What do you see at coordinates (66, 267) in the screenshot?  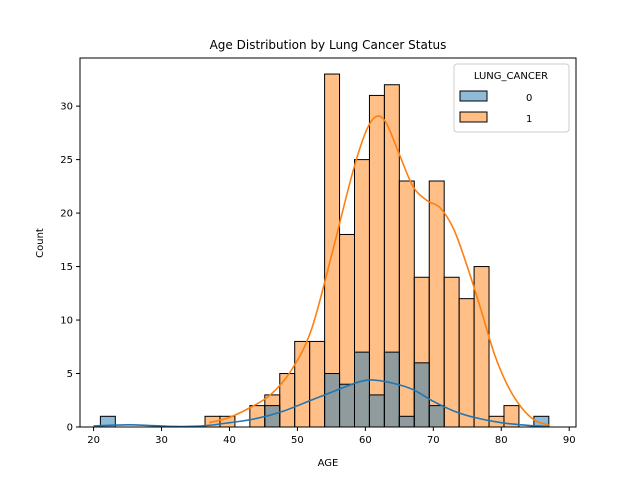 I see `y-tick-label: 15` at bounding box center [66, 267].